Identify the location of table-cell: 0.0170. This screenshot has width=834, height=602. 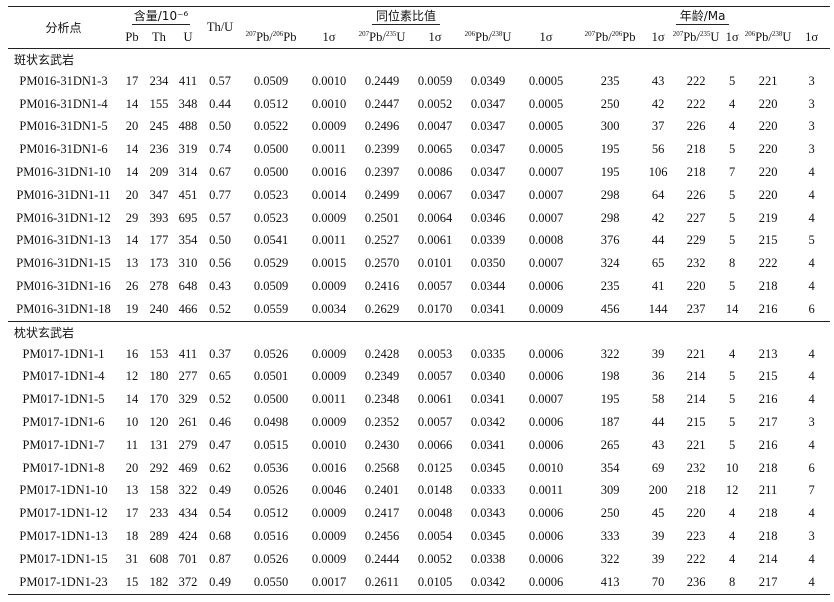
(435, 308).